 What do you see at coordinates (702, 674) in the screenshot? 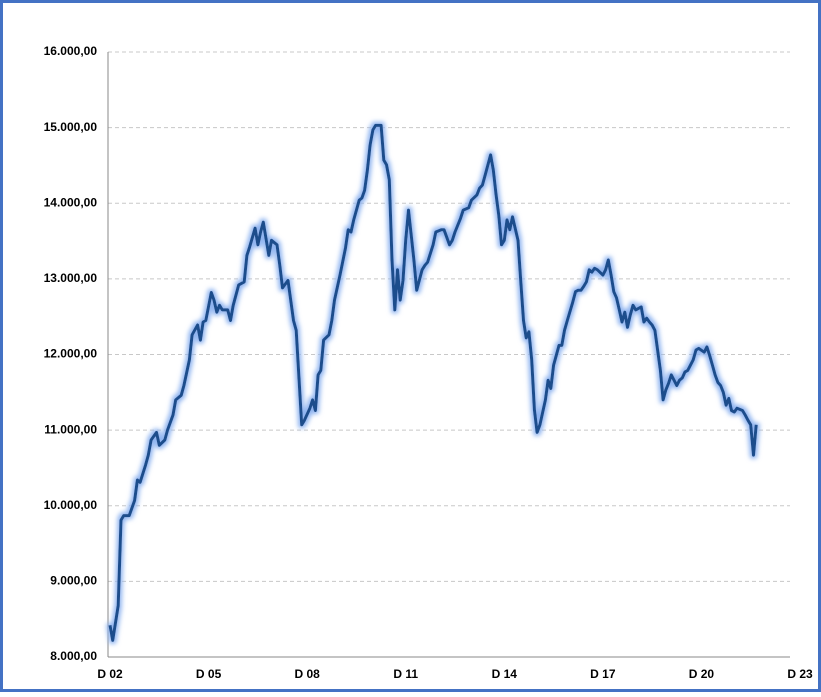
I see `x-tick-label: D 20` at bounding box center [702, 674].